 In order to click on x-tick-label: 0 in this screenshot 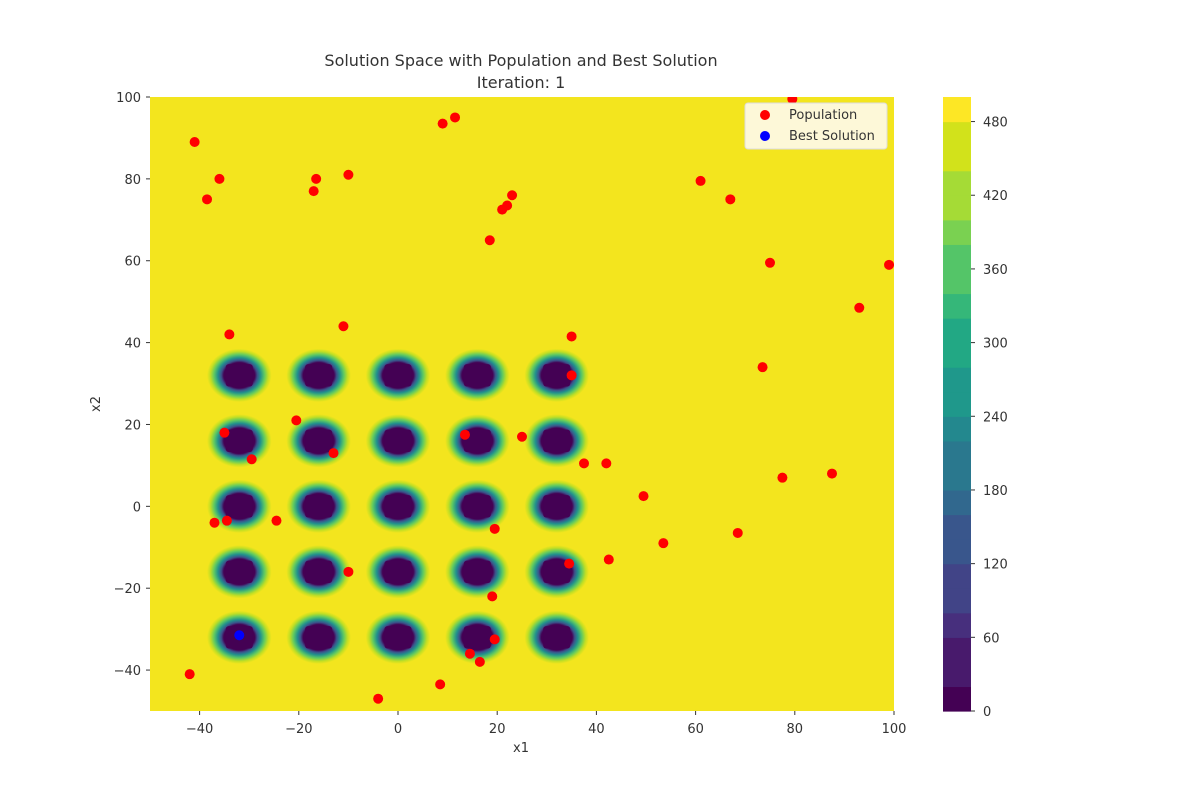, I will do `click(398, 729)`.